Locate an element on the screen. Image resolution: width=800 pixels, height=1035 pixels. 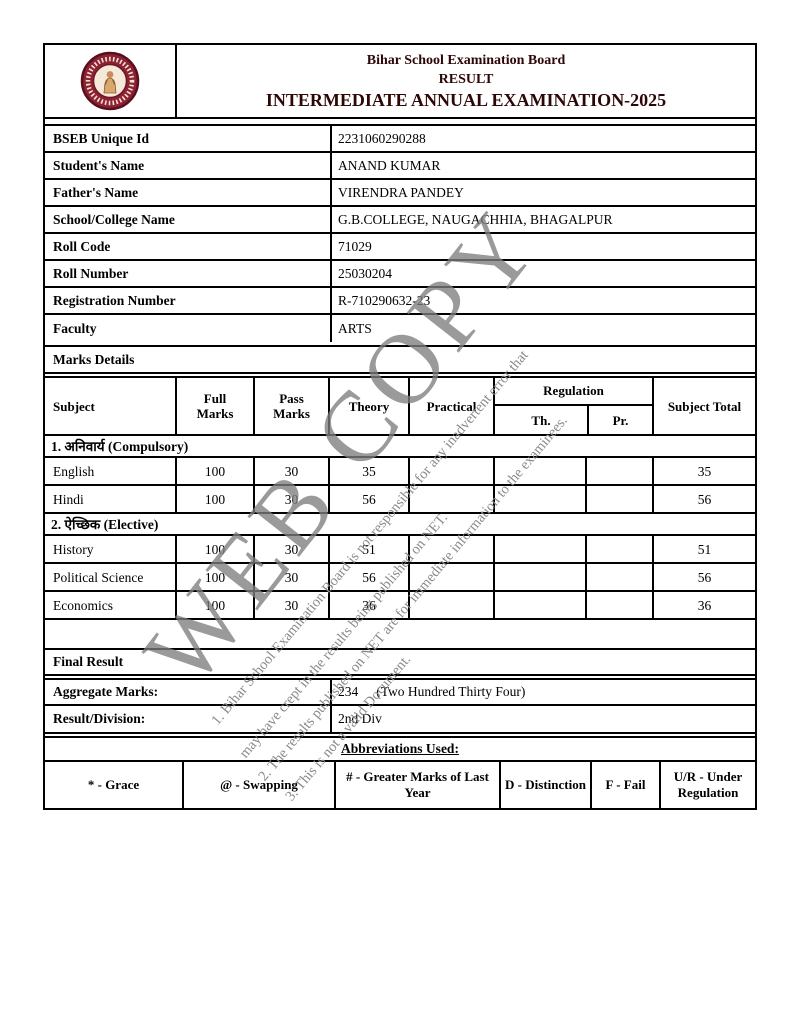
column-header-th: Th. is located at coordinates (541, 420).